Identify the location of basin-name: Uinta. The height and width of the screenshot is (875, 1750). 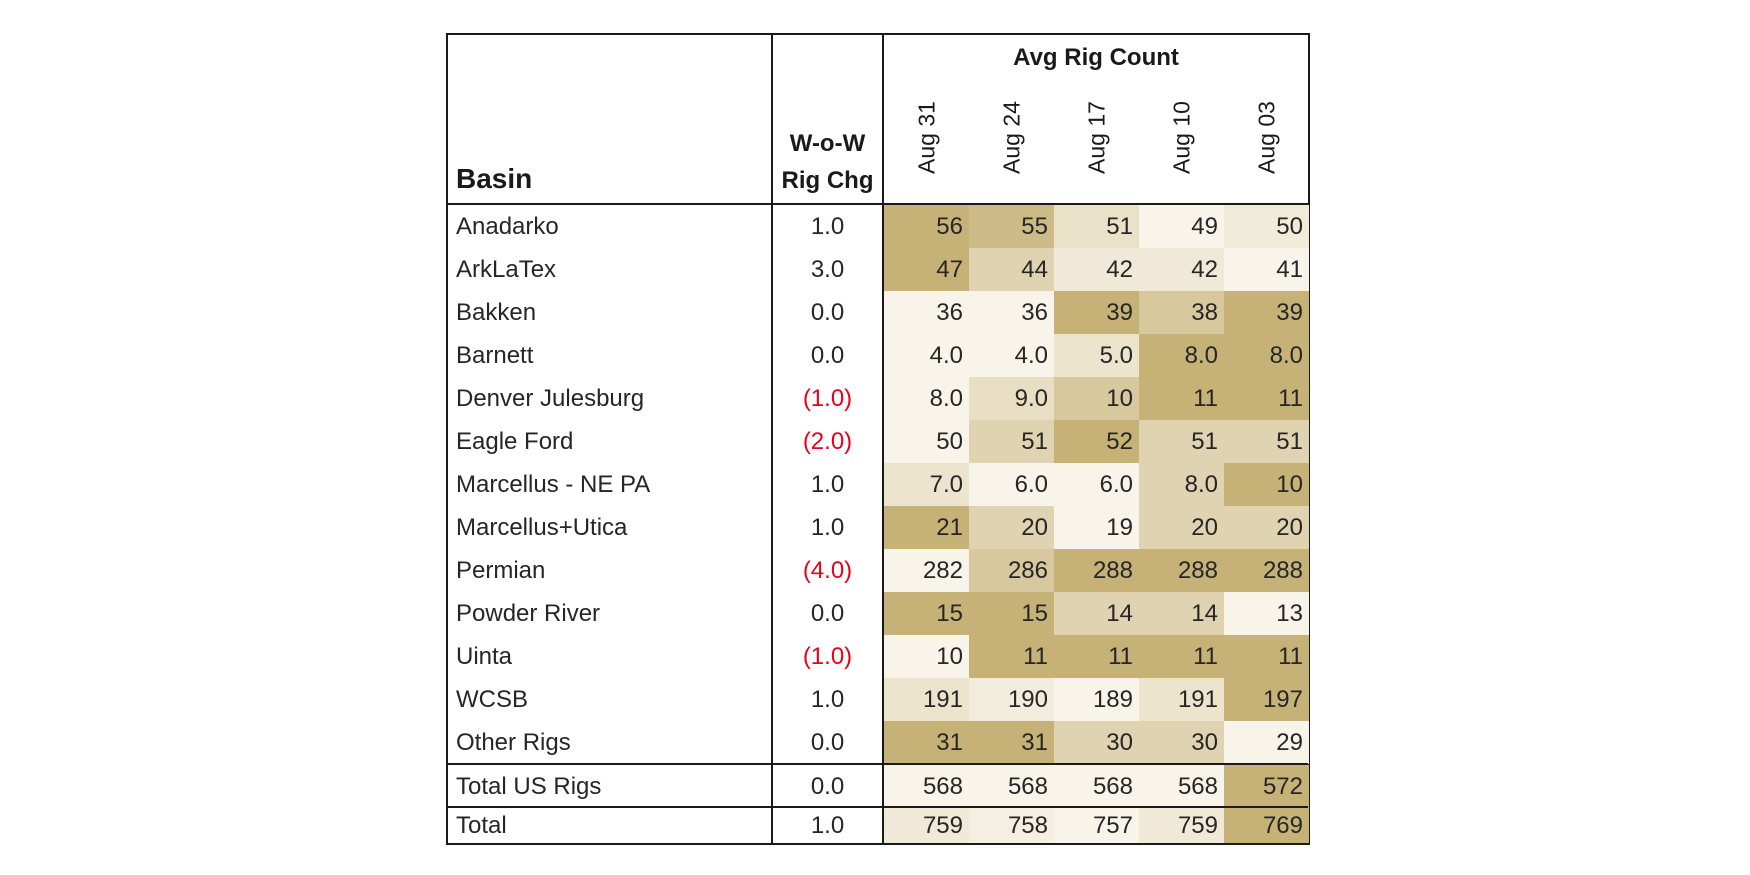
(610, 656).